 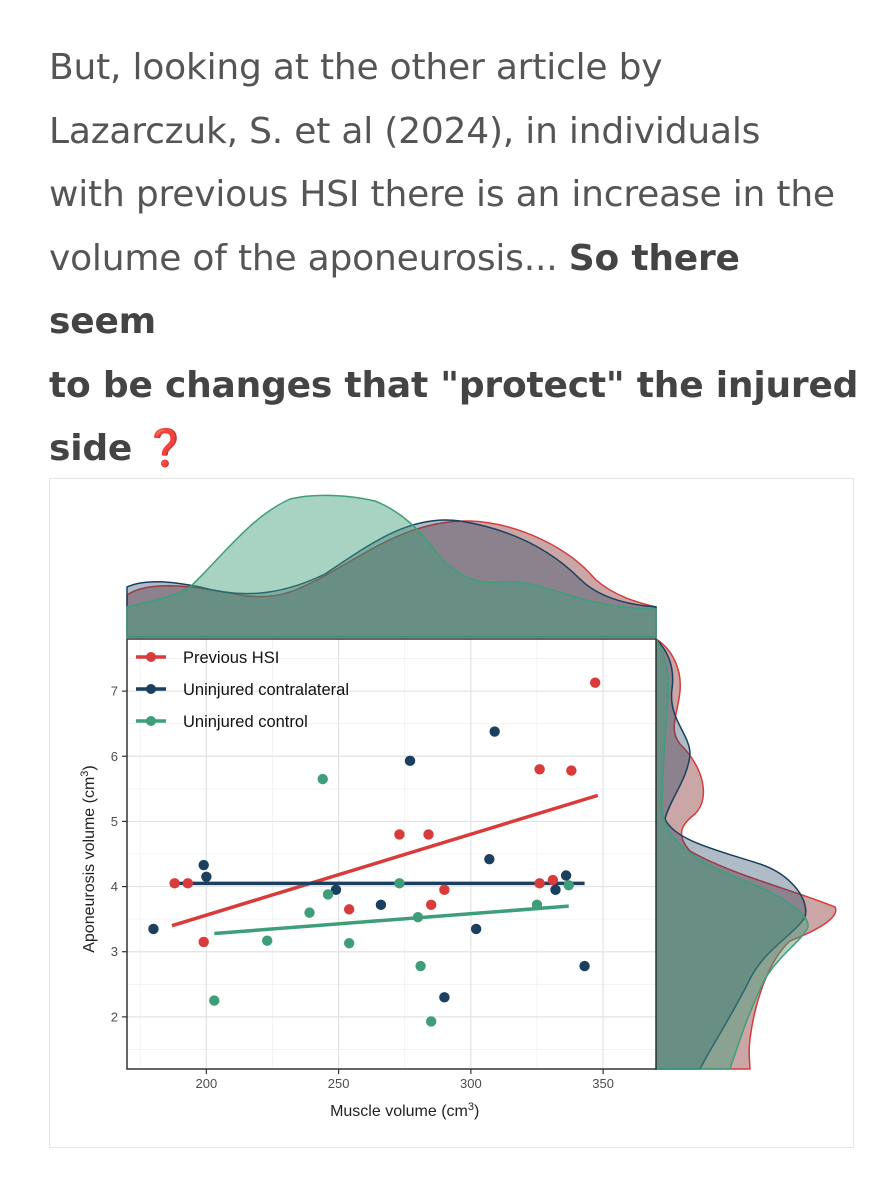 I want to click on y-tick-label: 3, so click(x=114, y=951).